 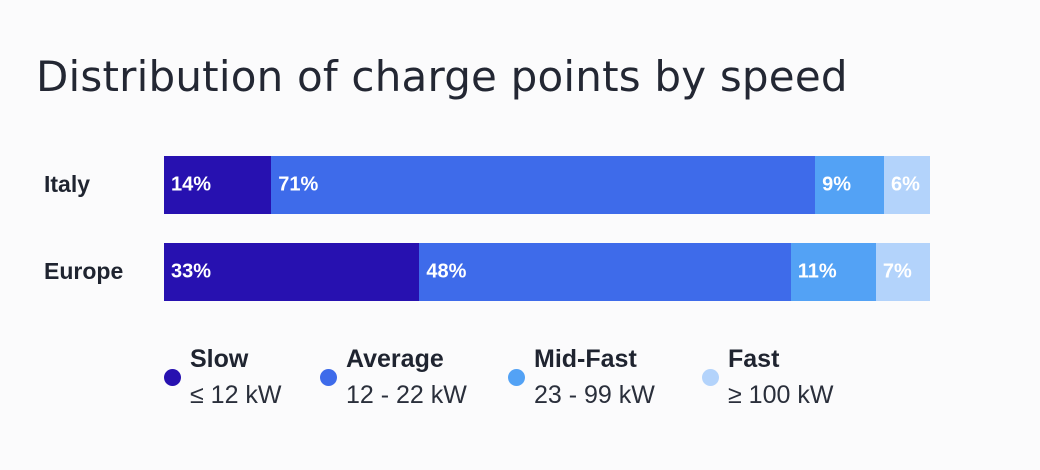 I want to click on data-label-europe-average: 48%, so click(x=446, y=271).